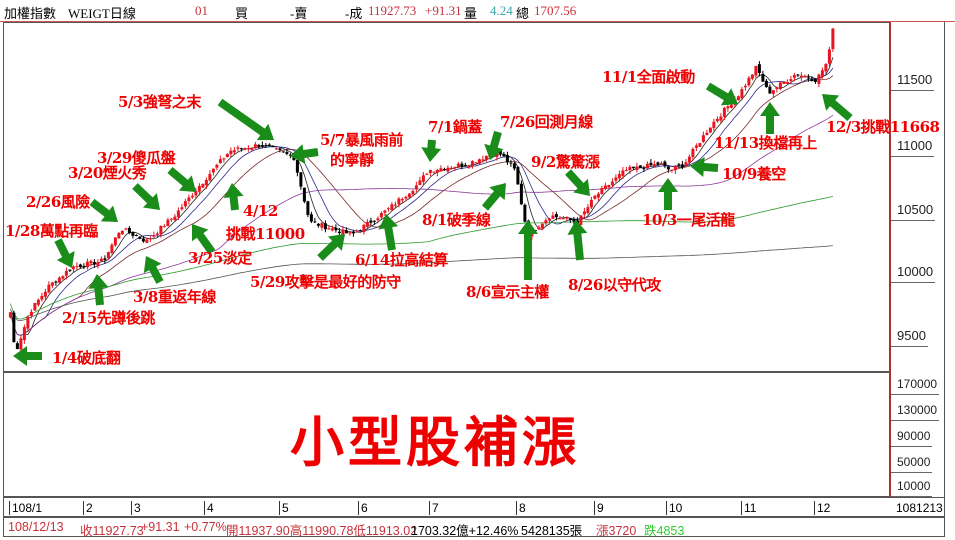  Describe the element at coordinates (471, 13) in the screenshot. I see `volume-label: 量` at that location.